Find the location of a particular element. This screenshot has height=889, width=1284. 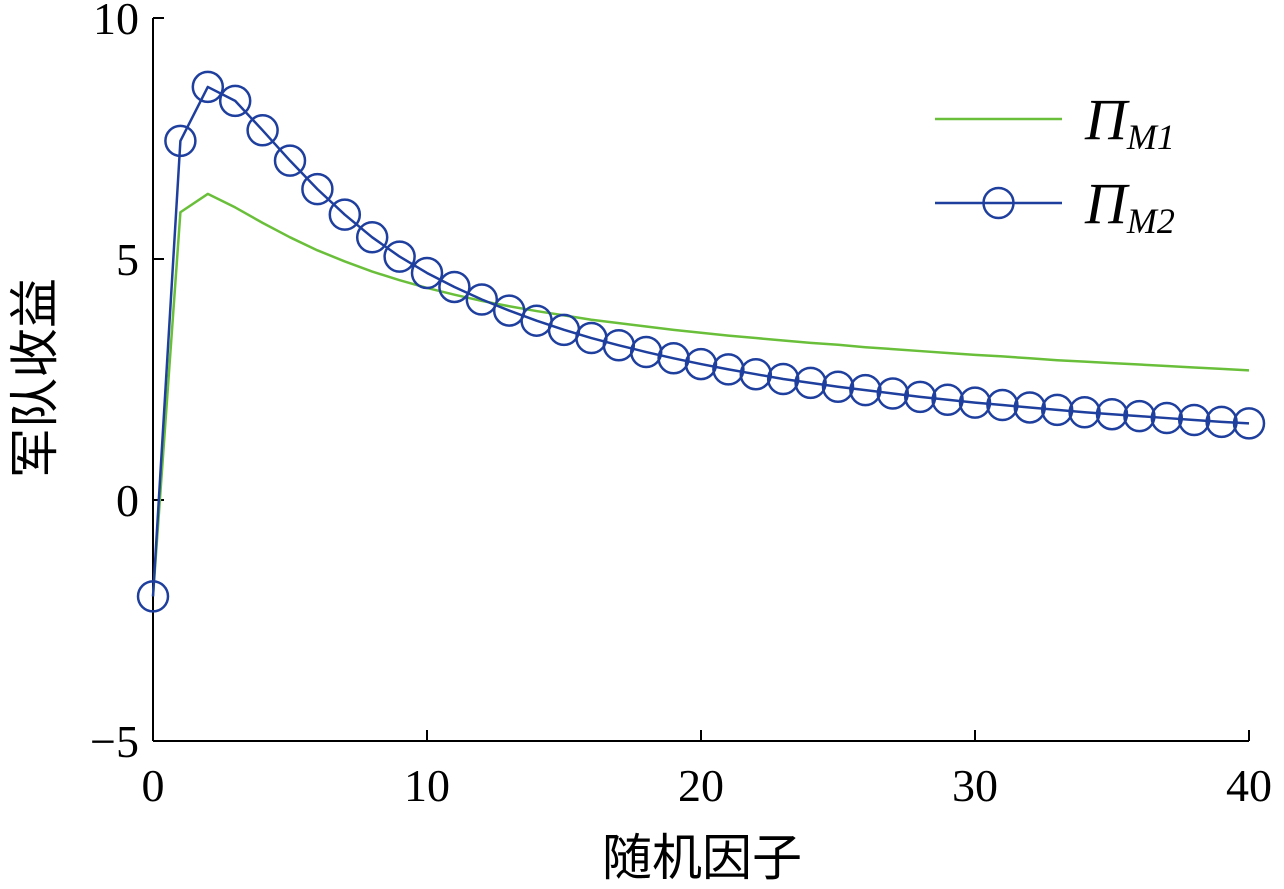

y-tick-label: 10 is located at coordinates (116, 22).